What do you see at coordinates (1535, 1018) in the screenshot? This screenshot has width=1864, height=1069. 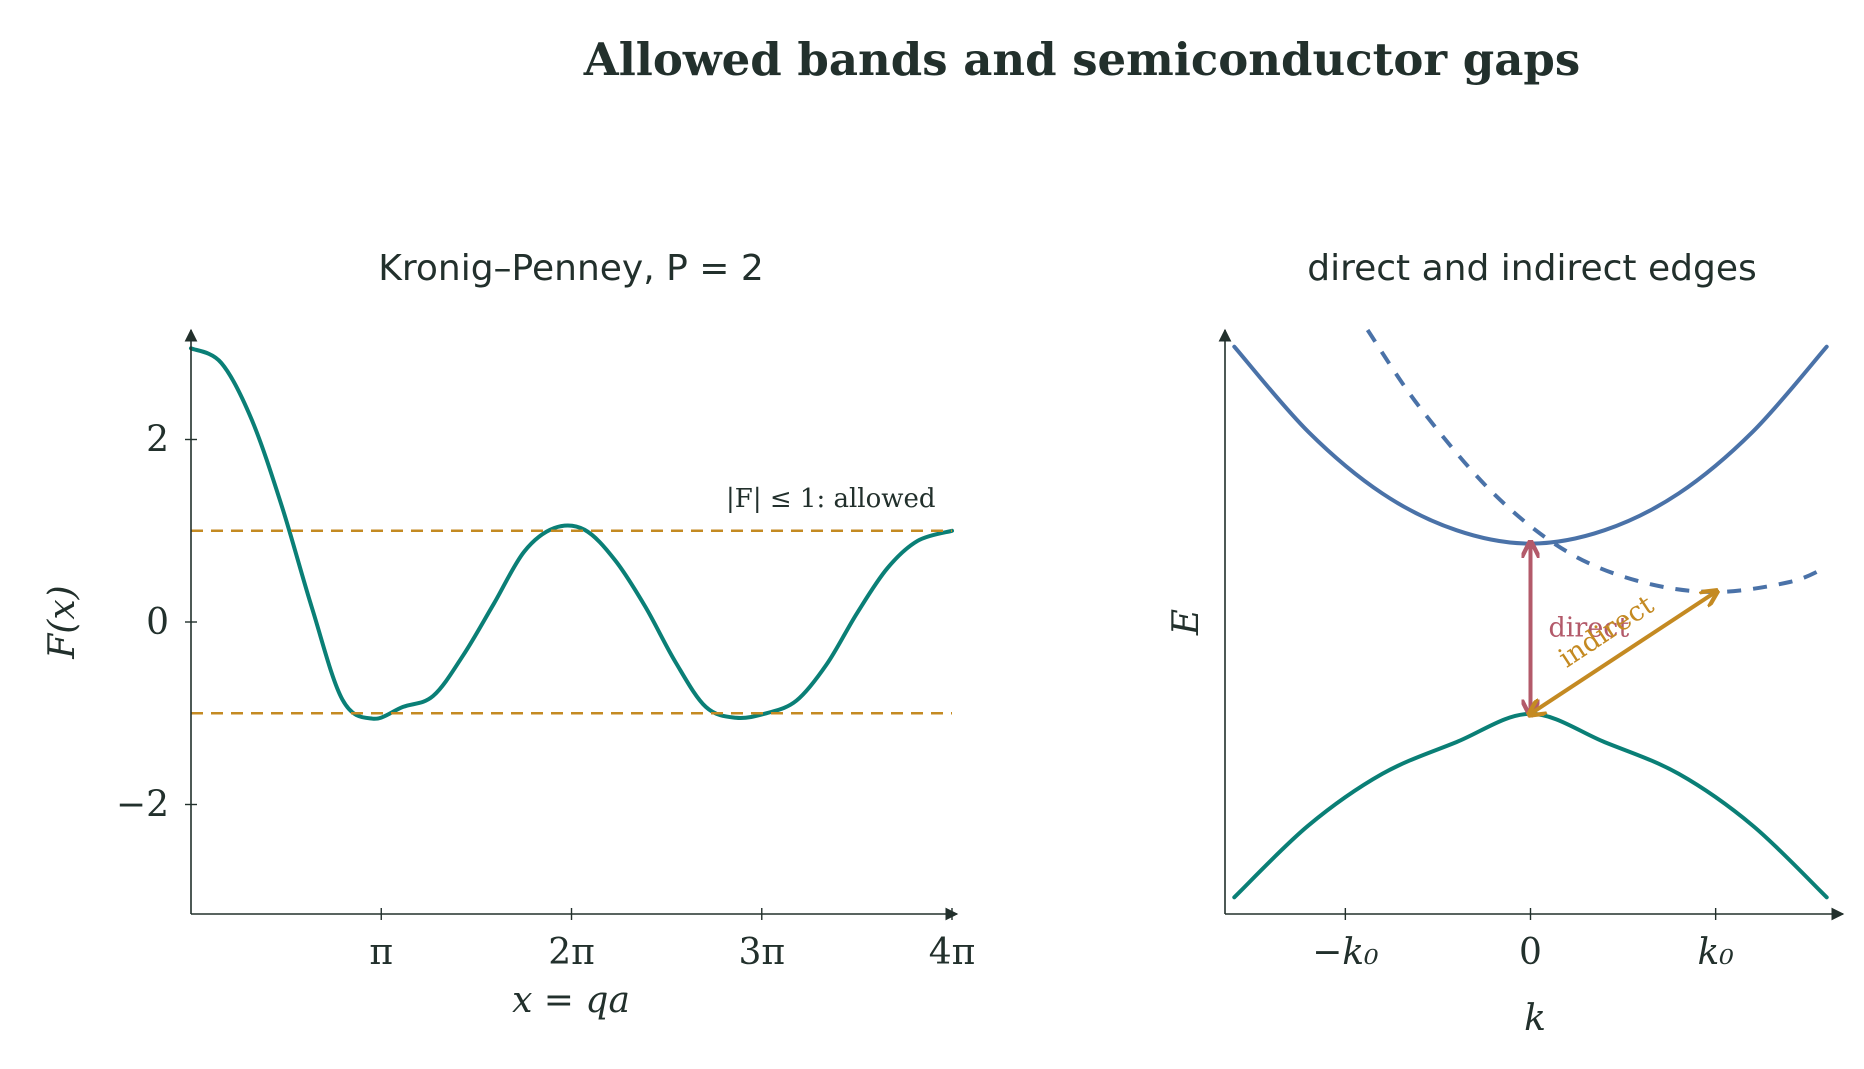 I see `panel-2-x-label: k` at bounding box center [1535, 1018].